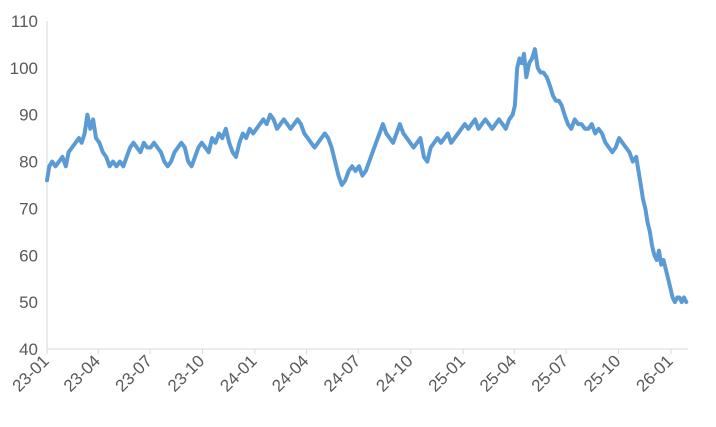  Describe the element at coordinates (29, 185) in the screenshot. I see `y-axis: 40 50 60 70 80 90 100 110` at that location.